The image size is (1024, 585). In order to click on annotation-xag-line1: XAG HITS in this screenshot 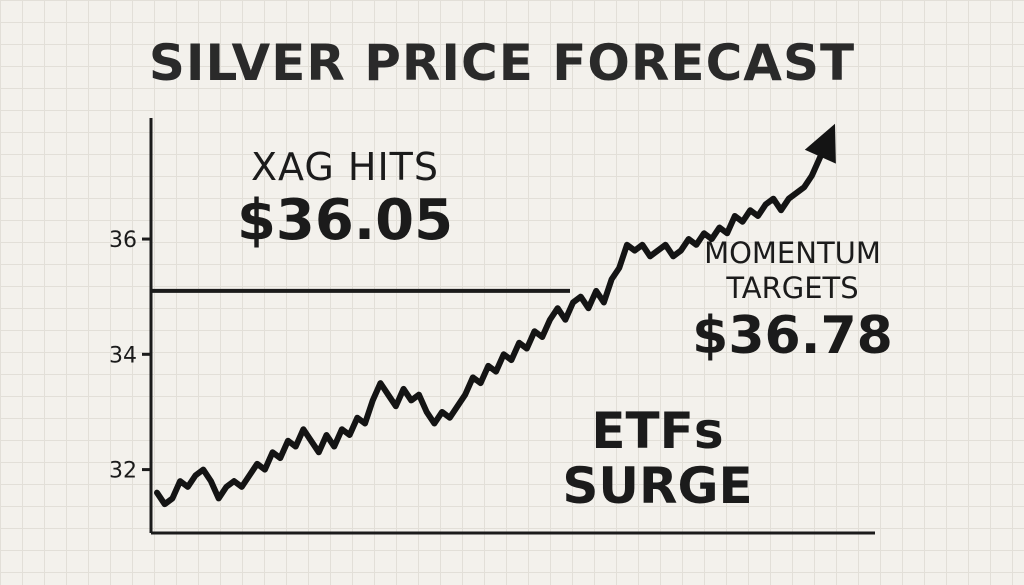, I will do `click(345, 167)`.